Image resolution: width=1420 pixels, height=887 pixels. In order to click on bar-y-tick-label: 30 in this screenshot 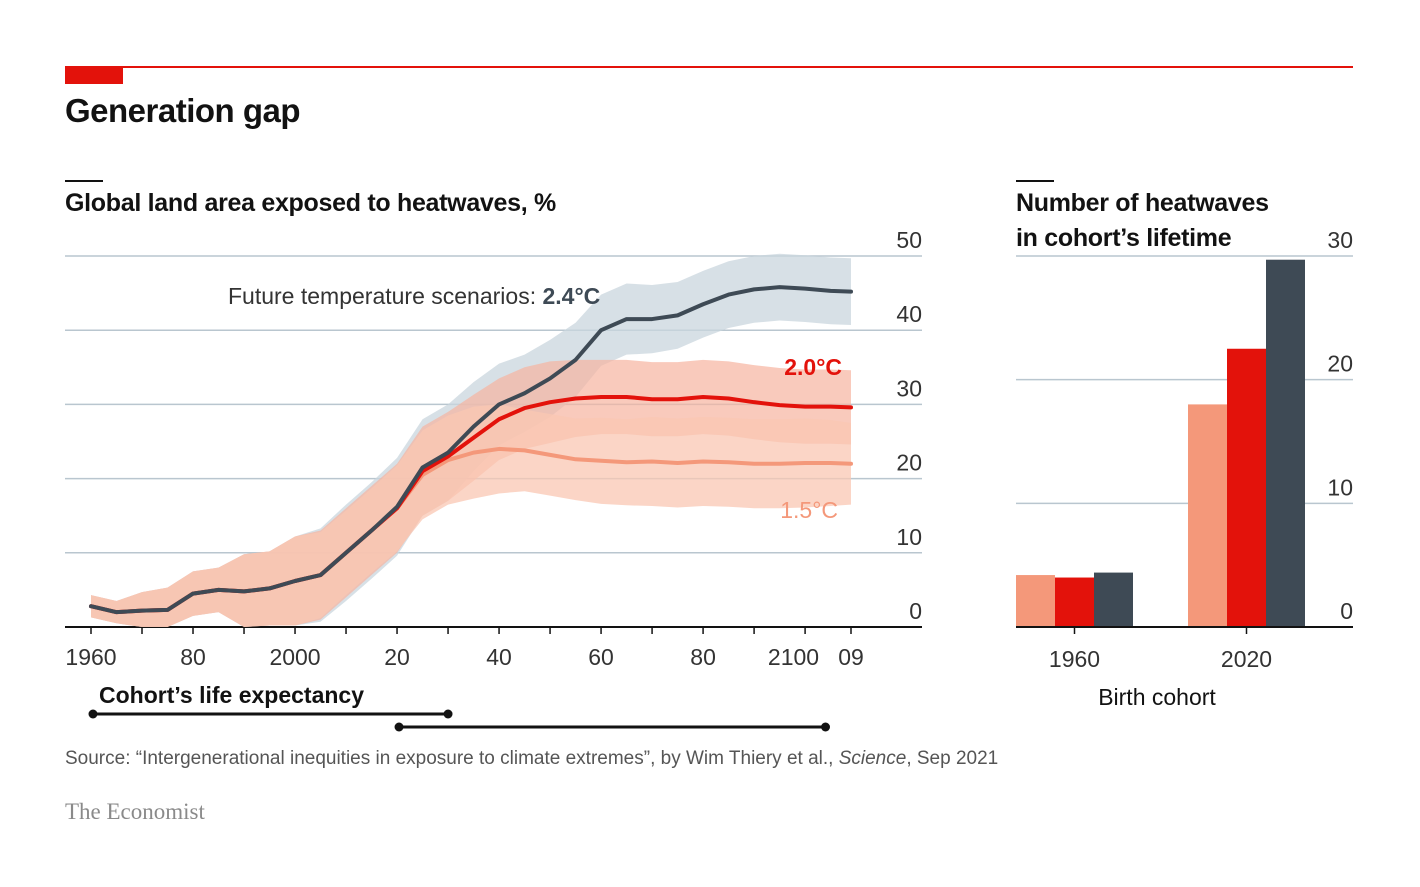, I will do `click(1340, 240)`.